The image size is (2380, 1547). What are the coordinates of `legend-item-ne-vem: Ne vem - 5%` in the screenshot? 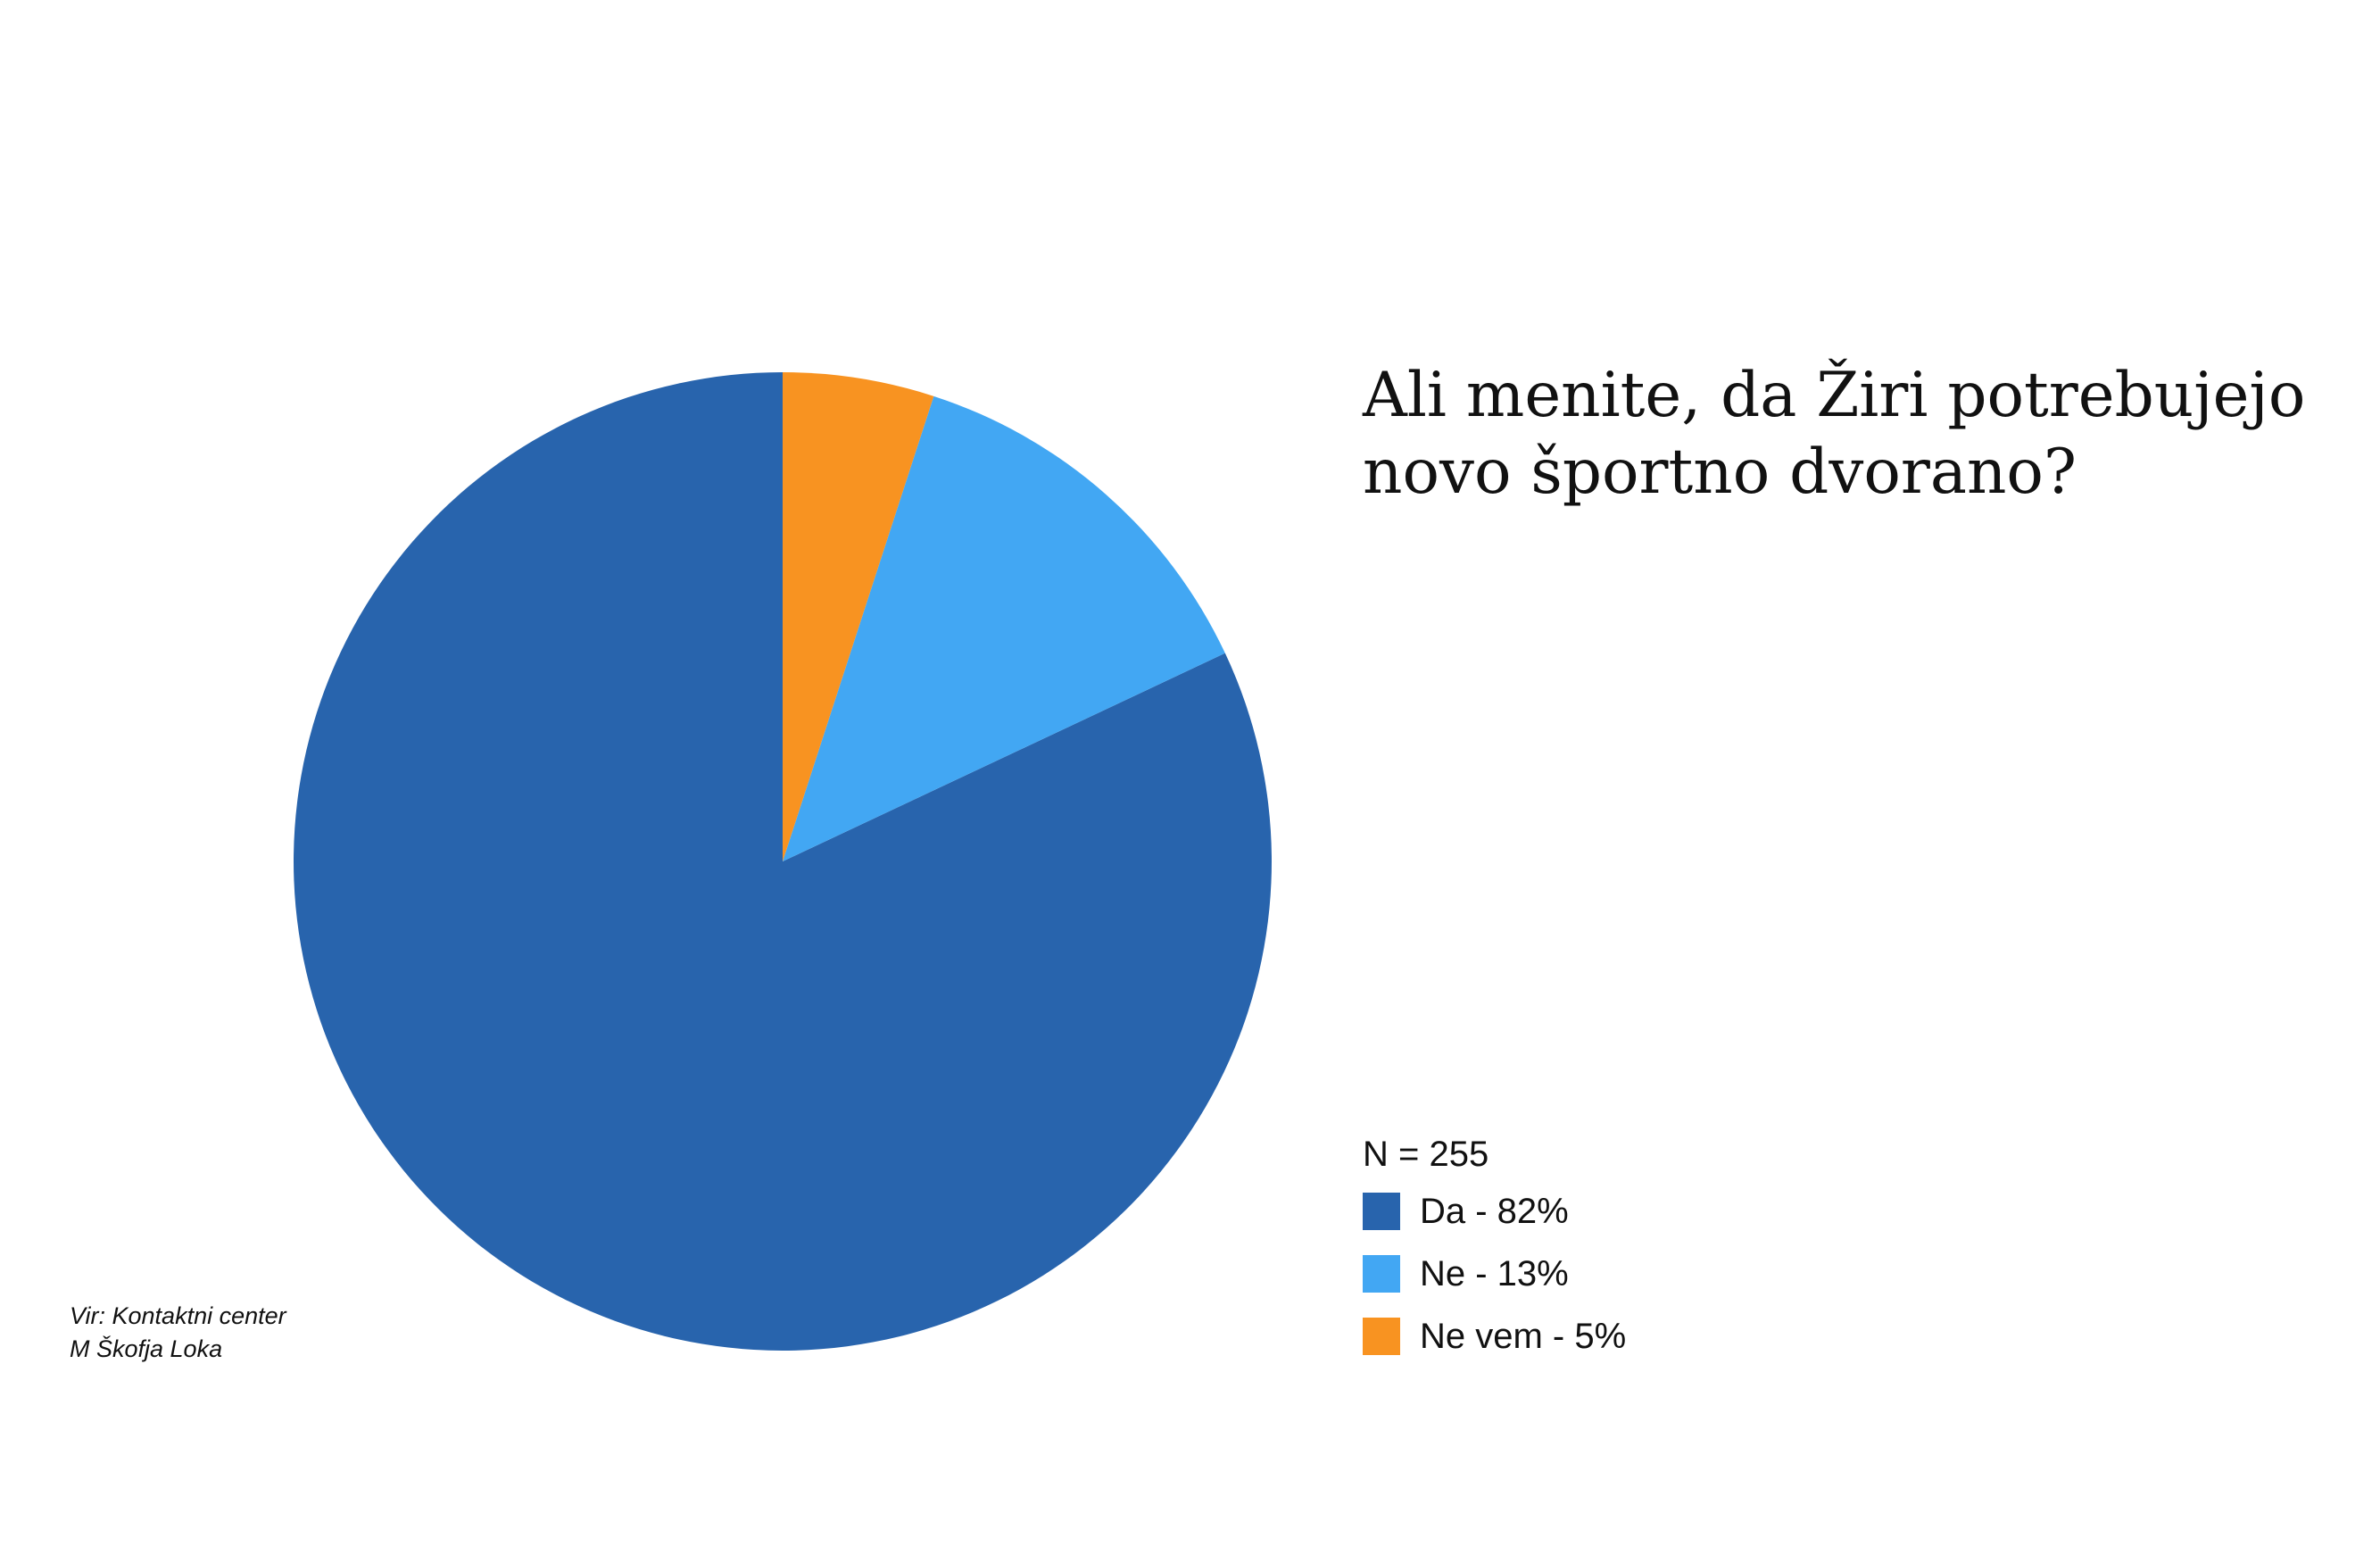 It's located at (1494, 1337).